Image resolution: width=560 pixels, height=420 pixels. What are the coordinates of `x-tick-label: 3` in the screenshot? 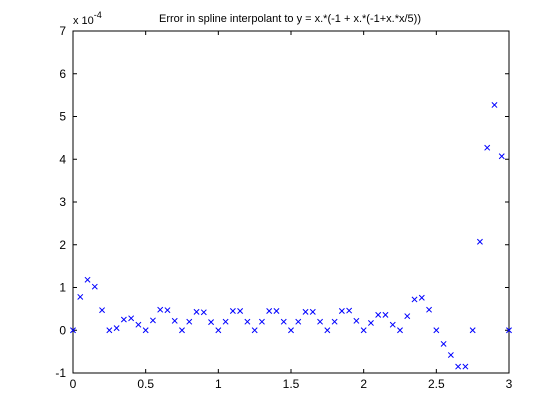 It's located at (509, 384).